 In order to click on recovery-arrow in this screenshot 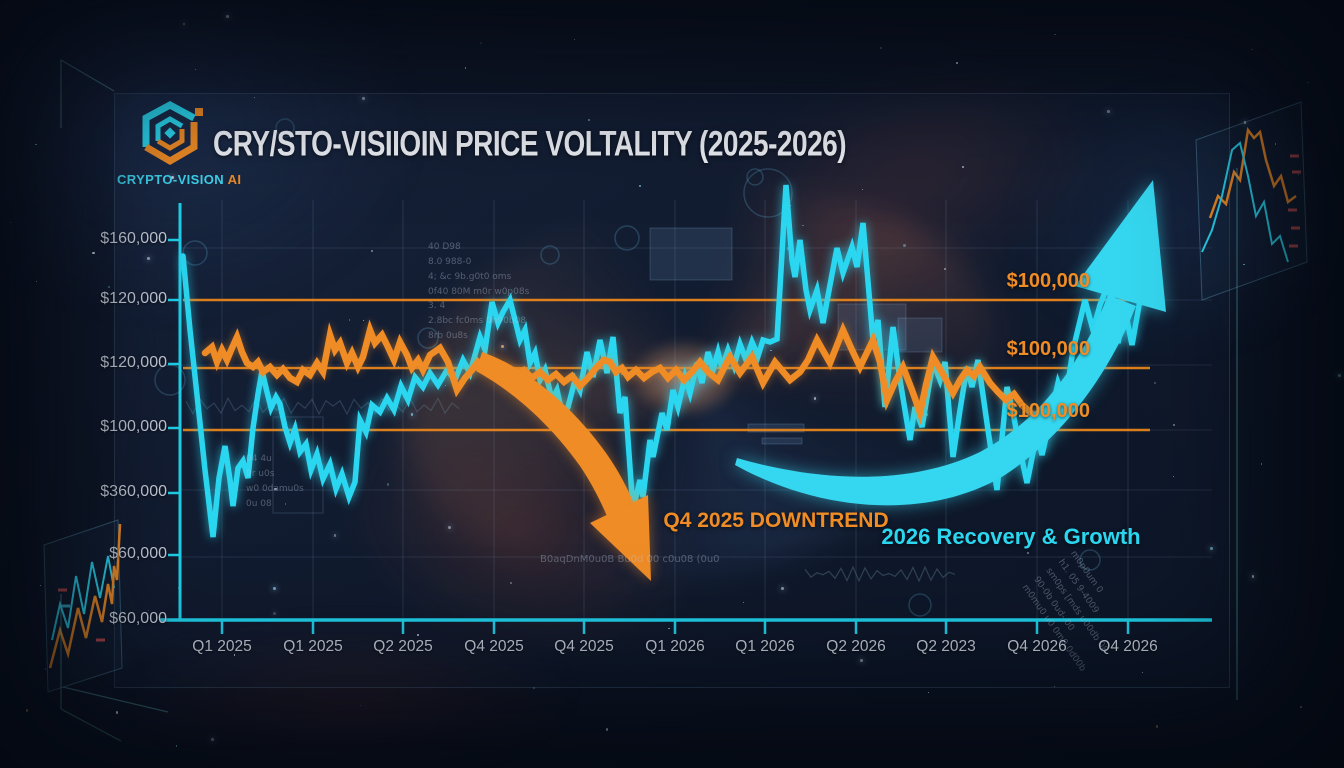, I will do `click(950, 343)`.